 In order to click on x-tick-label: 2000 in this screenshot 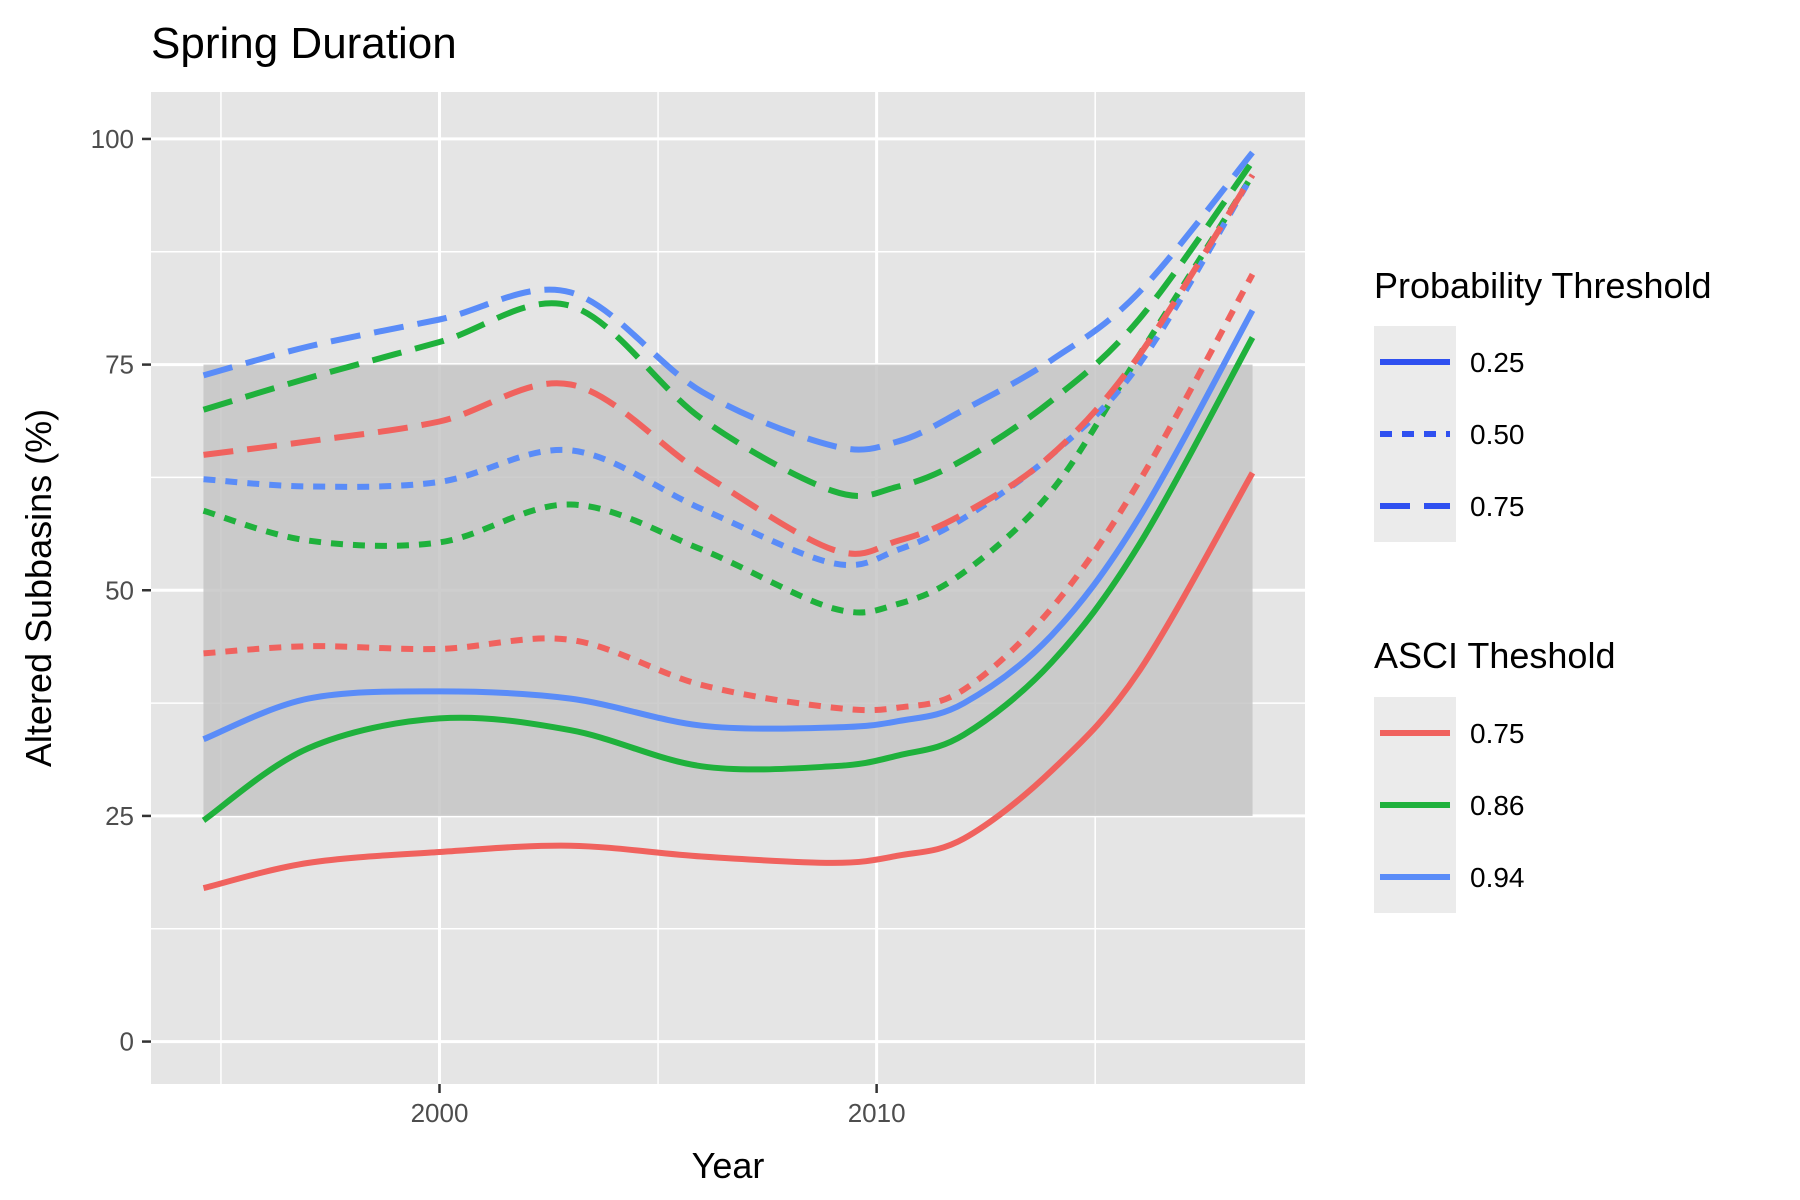, I will do `click(440, 1113)`.